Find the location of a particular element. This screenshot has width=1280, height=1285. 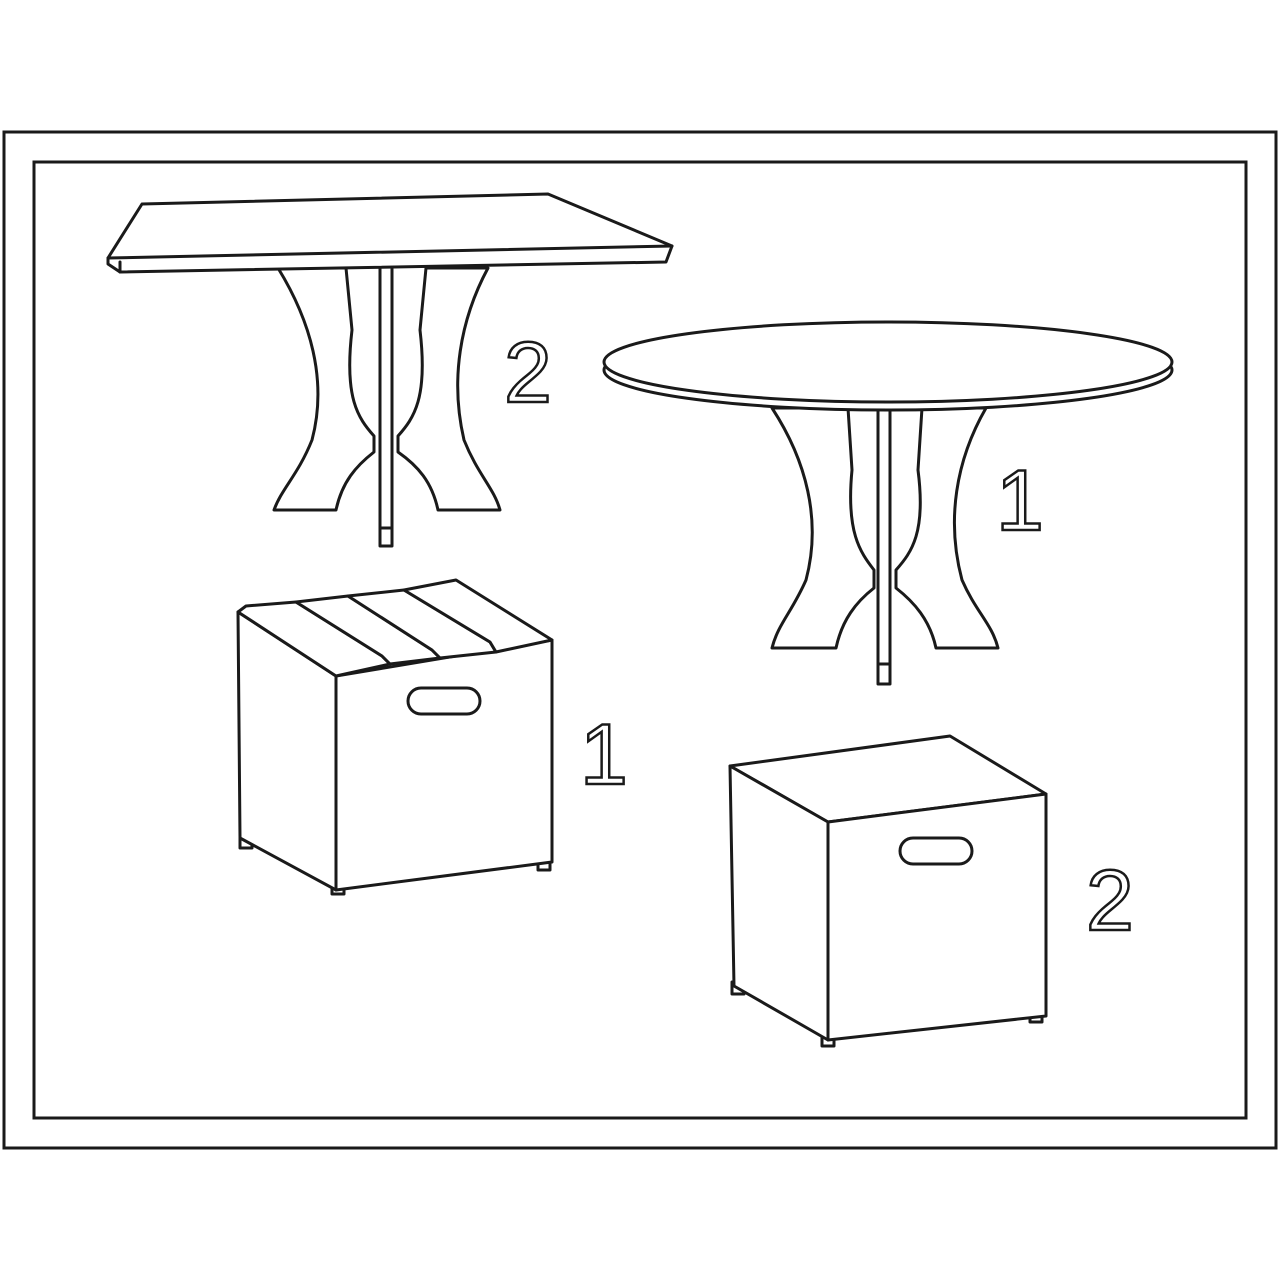

solid-stool-label: 2 is located at coordinates (1110, 901).